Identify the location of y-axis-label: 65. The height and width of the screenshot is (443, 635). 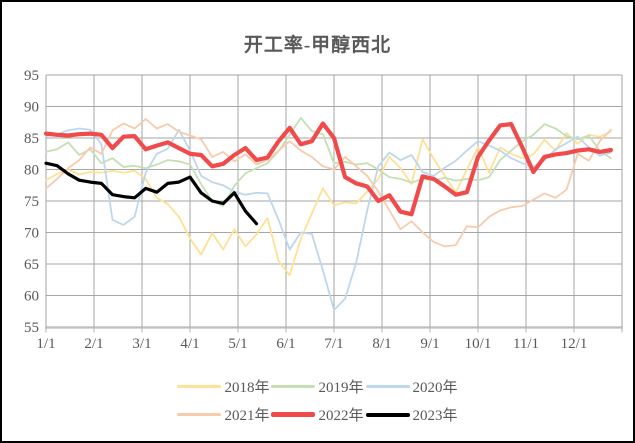
(31, 265).